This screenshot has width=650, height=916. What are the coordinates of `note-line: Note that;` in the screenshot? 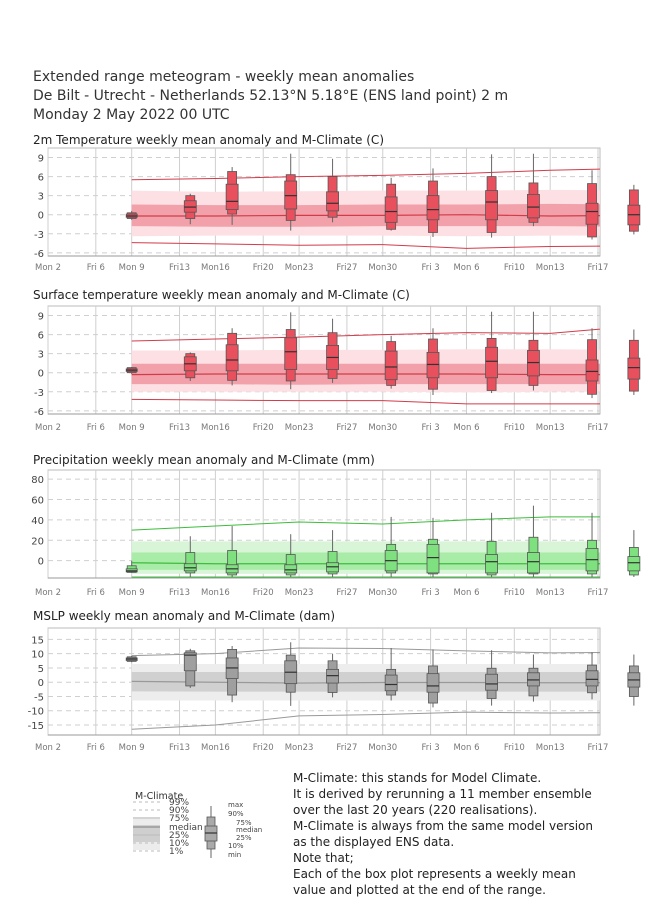 It's located at (323, 858).